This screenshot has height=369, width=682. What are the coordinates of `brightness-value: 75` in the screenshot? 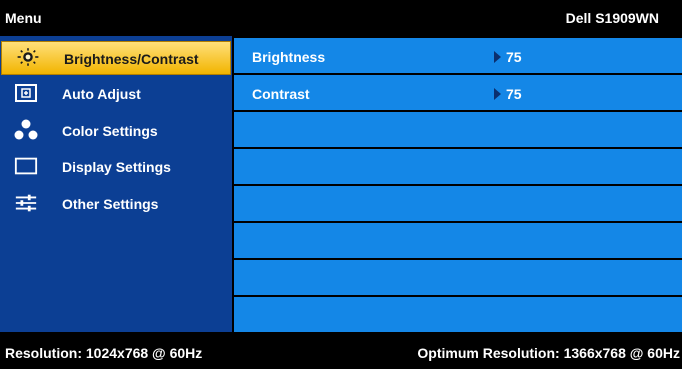 It's located at (514, 57).